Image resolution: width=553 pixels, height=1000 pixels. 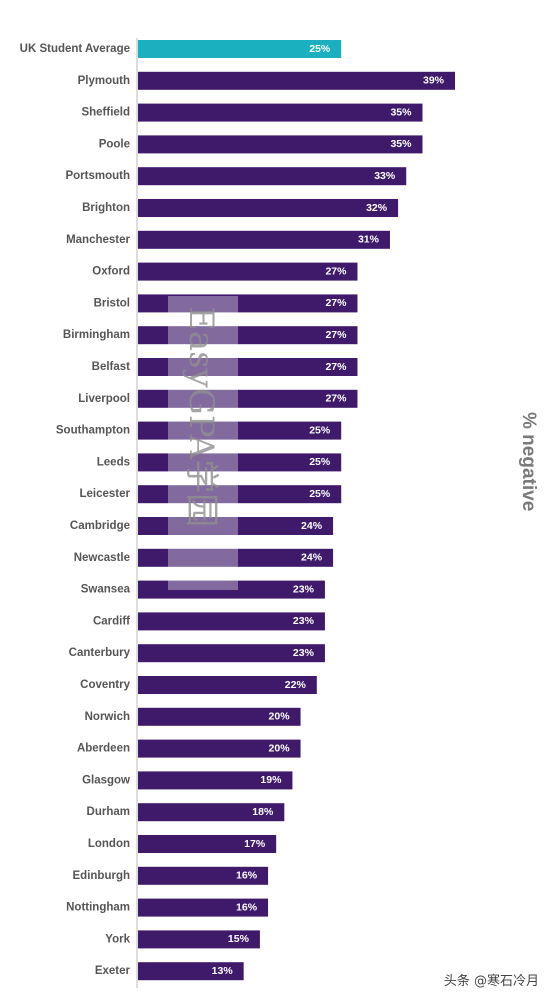 What do you see at coordinates (219, 748) in the screenshot?
I see `bar-aberdeen` at bounding box center [219, 748].